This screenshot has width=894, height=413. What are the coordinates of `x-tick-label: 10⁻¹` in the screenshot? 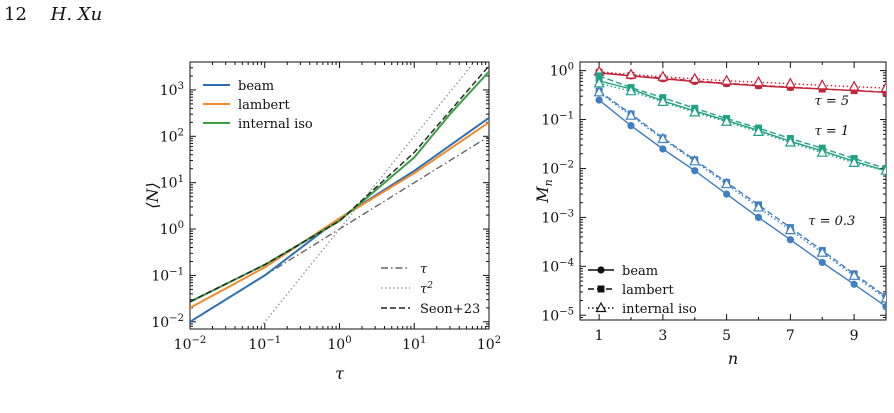 It's located at (264, 344).